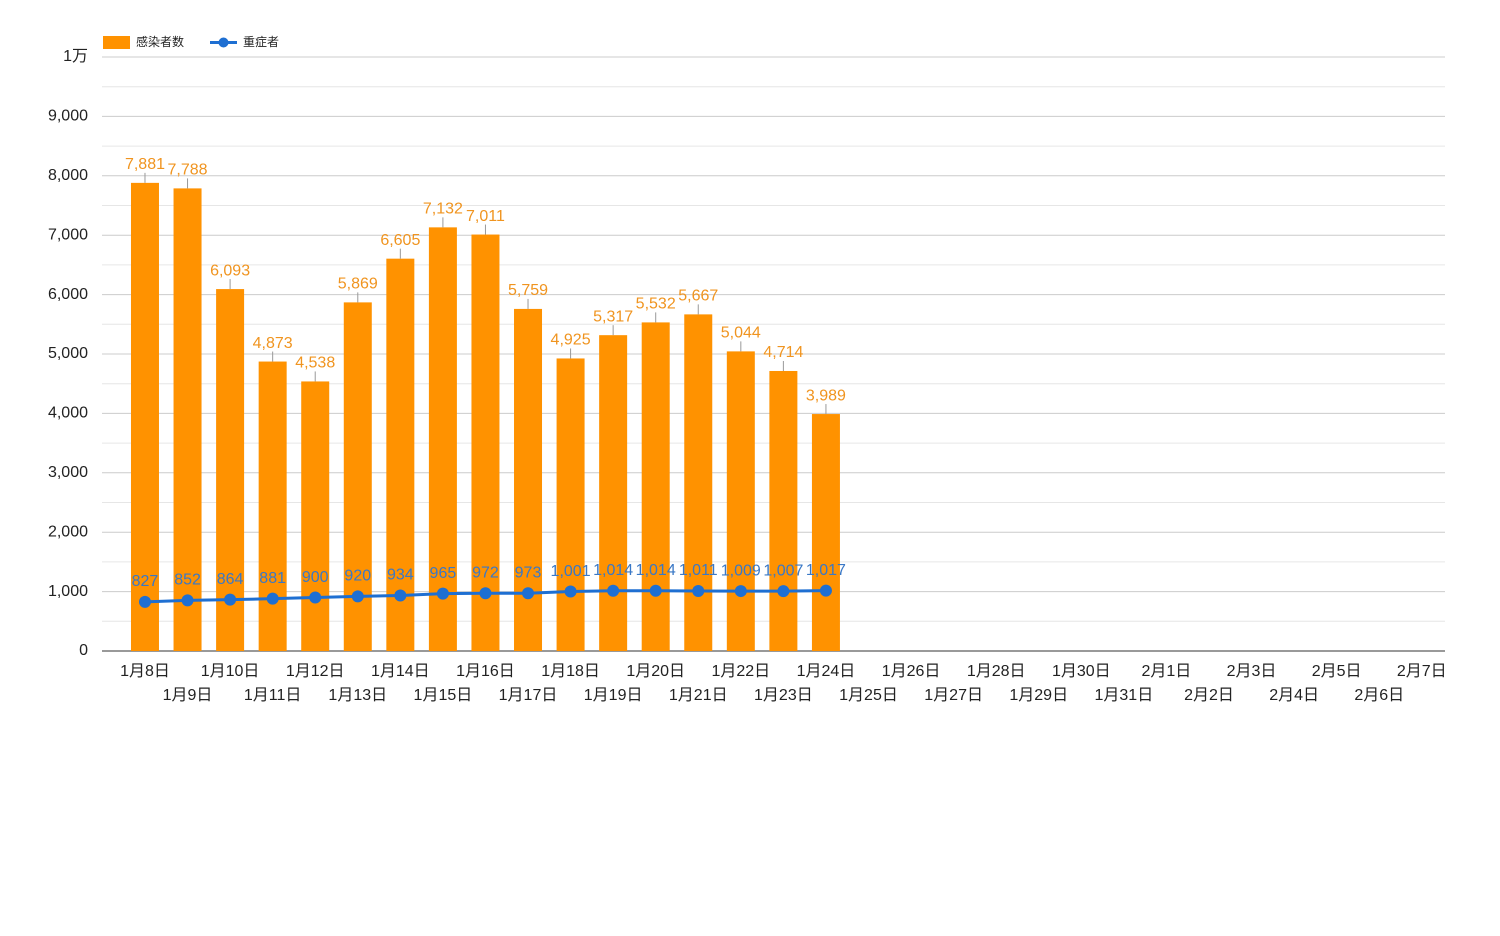  I want to click on line-value-label: 852, so click(187, 580).